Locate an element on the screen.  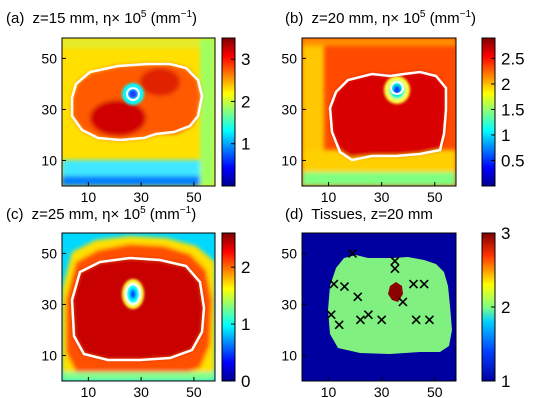
panel-b-title-sup: 5 is located at coordinates (423, 14).